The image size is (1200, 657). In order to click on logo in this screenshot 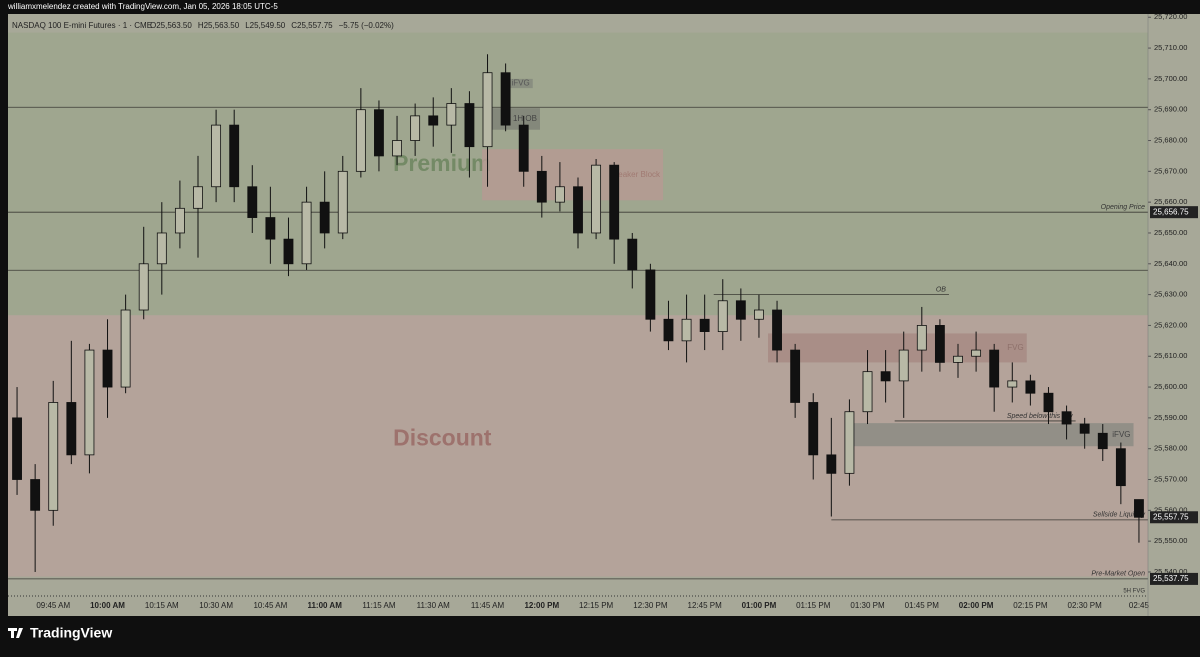, I will do `click(15, 633)`.